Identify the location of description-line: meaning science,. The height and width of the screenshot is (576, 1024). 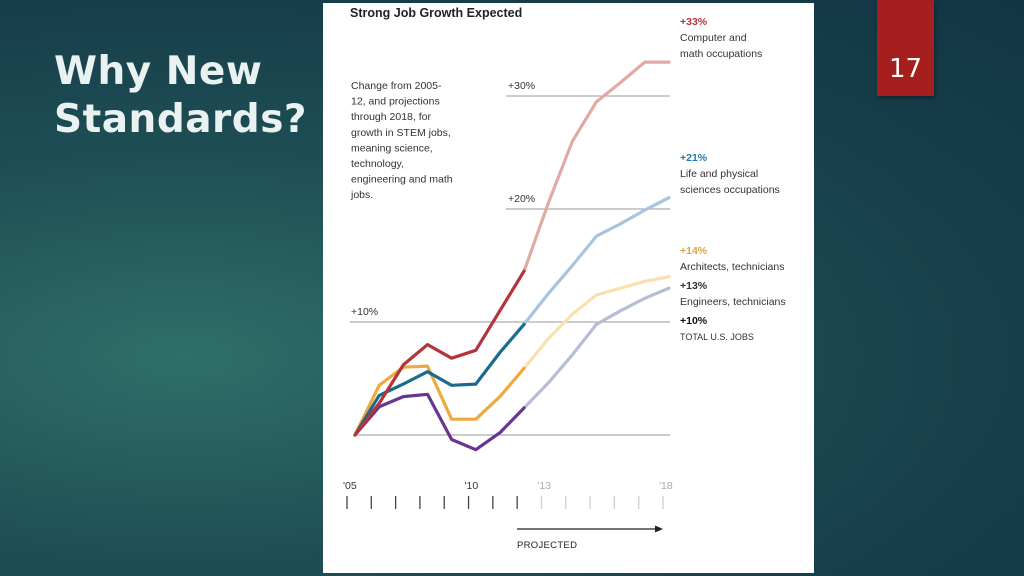
(392, 148).